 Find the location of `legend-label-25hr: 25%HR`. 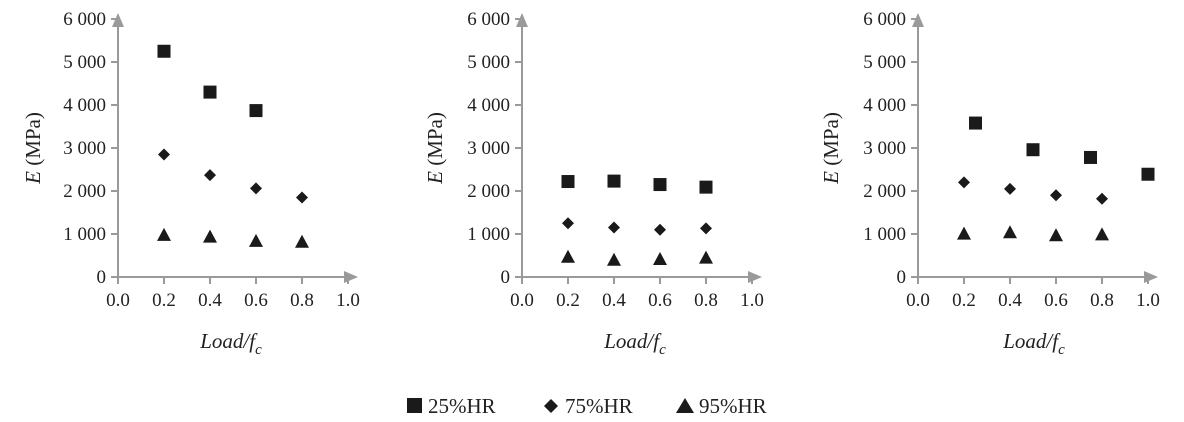

legend-label-25hr: 25%HR is located at coordinates (462, 406).